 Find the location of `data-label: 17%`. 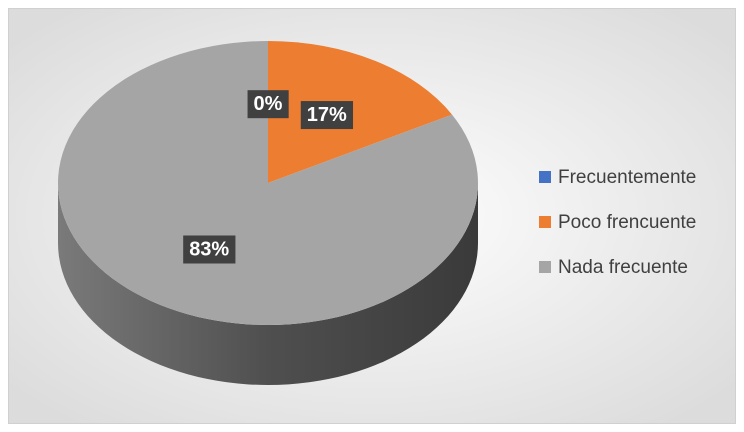

data-label: 17% is located at coordinates (327, 115).